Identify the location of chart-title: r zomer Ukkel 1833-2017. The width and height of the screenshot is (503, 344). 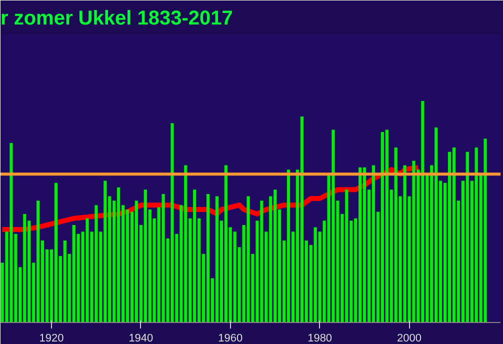
(116, 19).